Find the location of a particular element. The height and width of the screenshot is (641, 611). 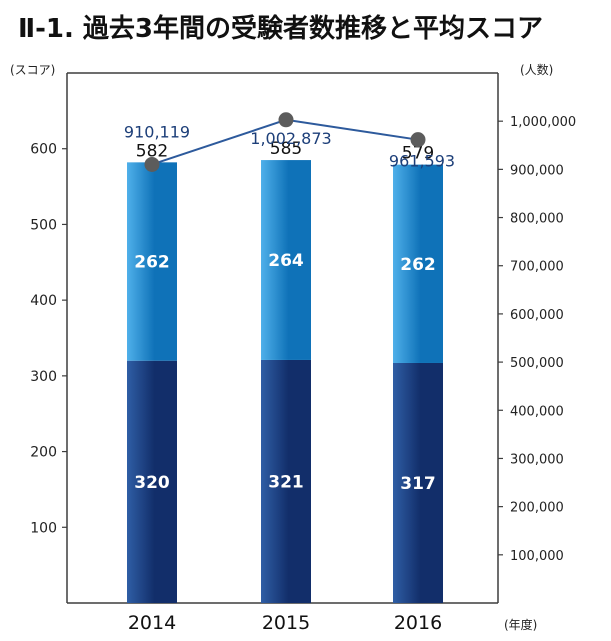

participants-value-label: 910,119 is located at coordinates (157, 131).